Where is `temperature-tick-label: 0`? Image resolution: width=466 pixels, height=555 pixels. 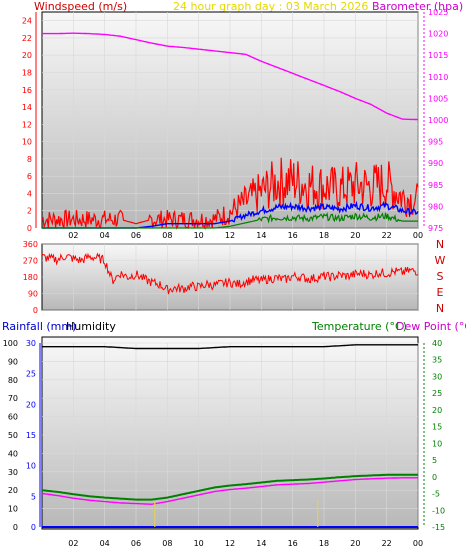
temperature-tick-label: 0 is located at coordinates (434, 477).